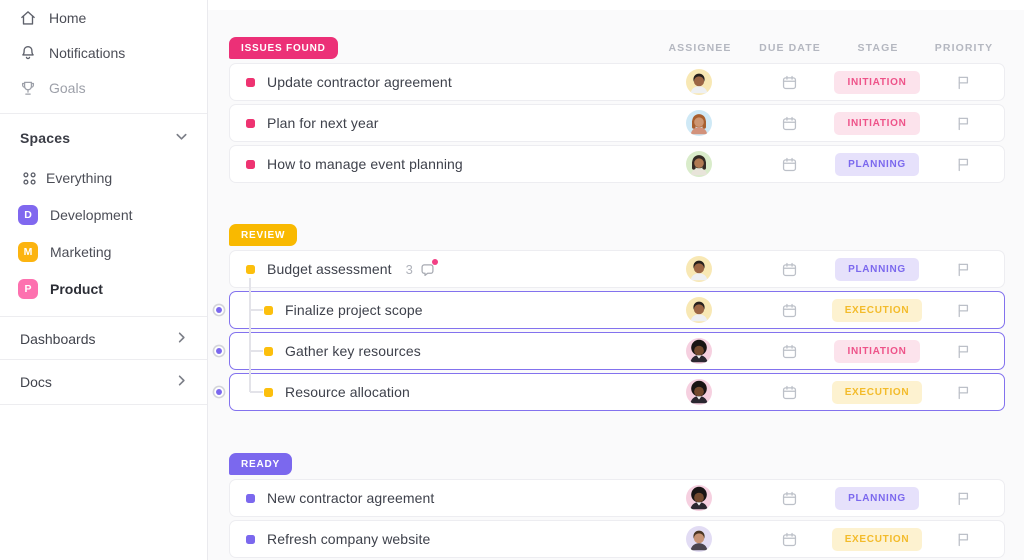 This screenshot has height=560, width=1024. I want to click on sidebar-item-label: Goals, so click(67, 88).